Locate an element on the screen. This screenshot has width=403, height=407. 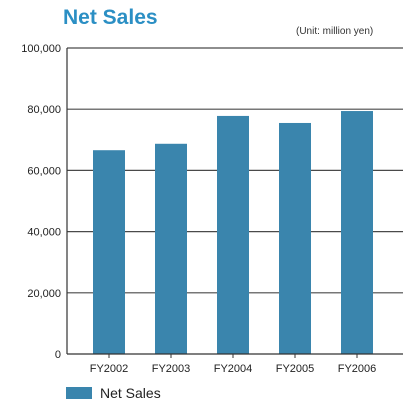
legend: Net Sales is located at coordinates (113, 393).